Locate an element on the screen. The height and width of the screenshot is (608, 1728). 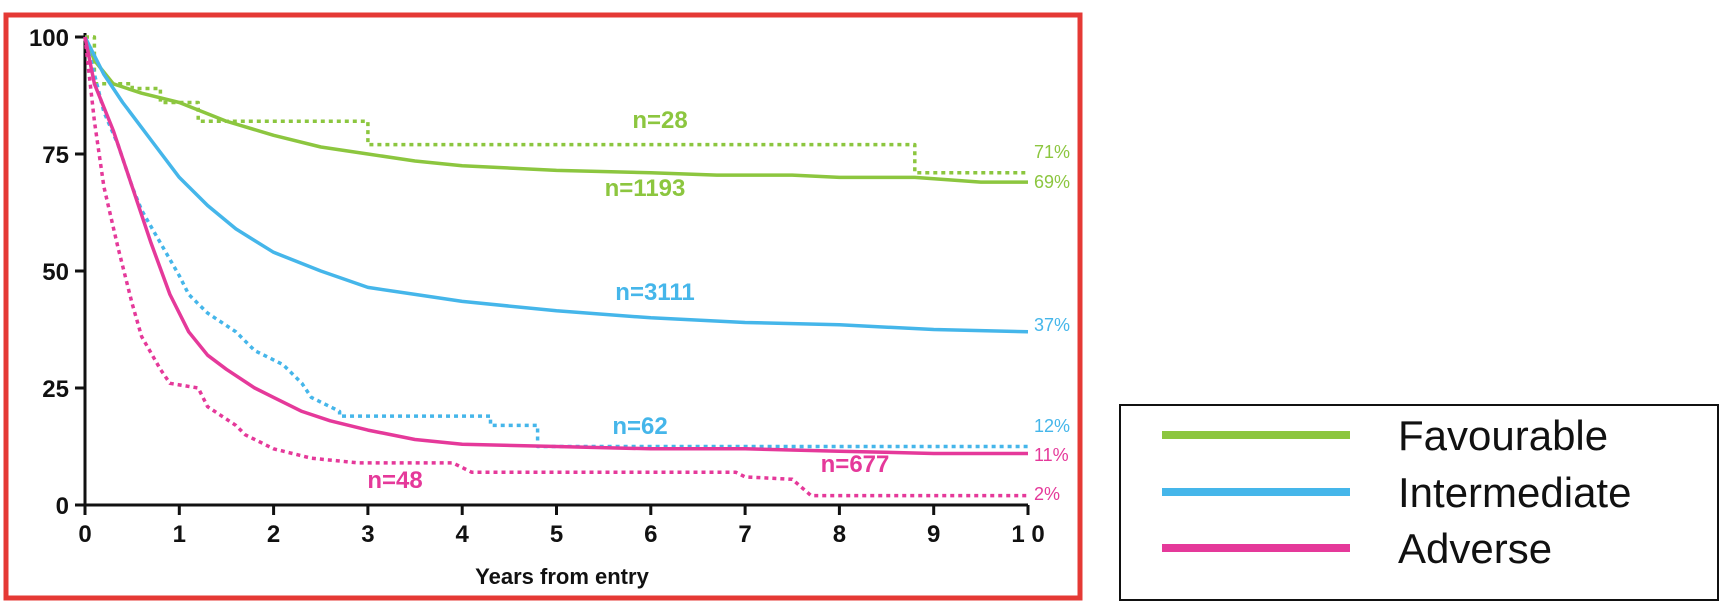
series-count-label: n=1193 is located at coordinates (645, 188).